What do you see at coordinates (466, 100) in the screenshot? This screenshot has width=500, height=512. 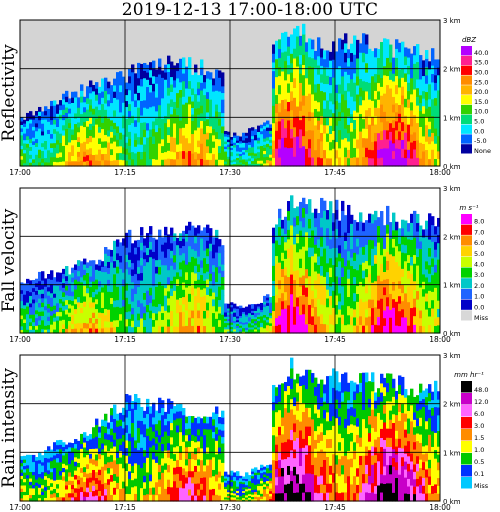 I see `legend-swatch` at bounding box center [466, 100].